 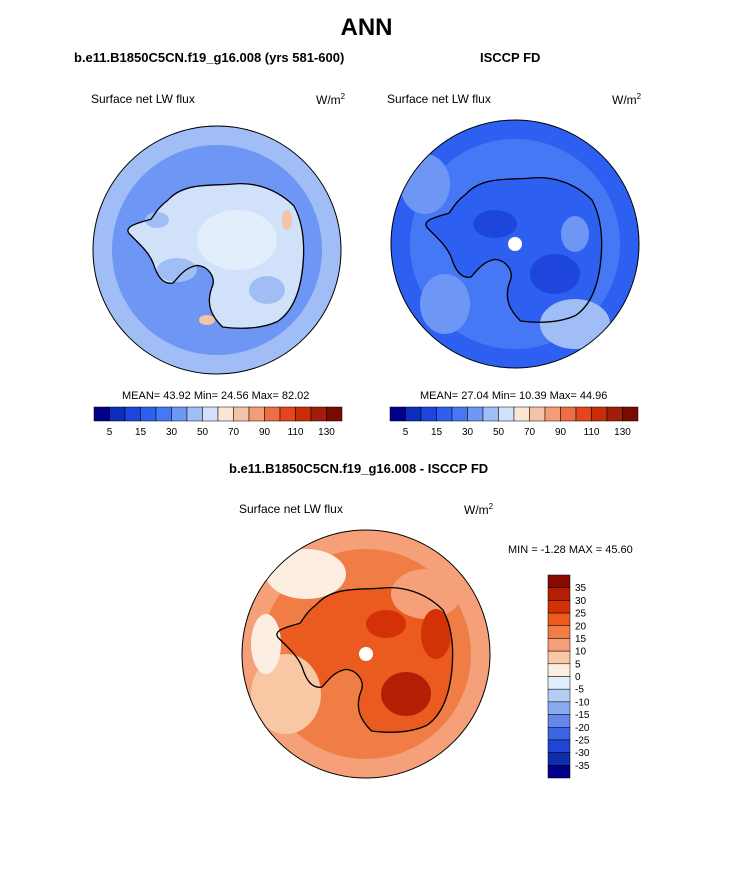 I want to click on main-title: ANN, so click(x=366, y=27).